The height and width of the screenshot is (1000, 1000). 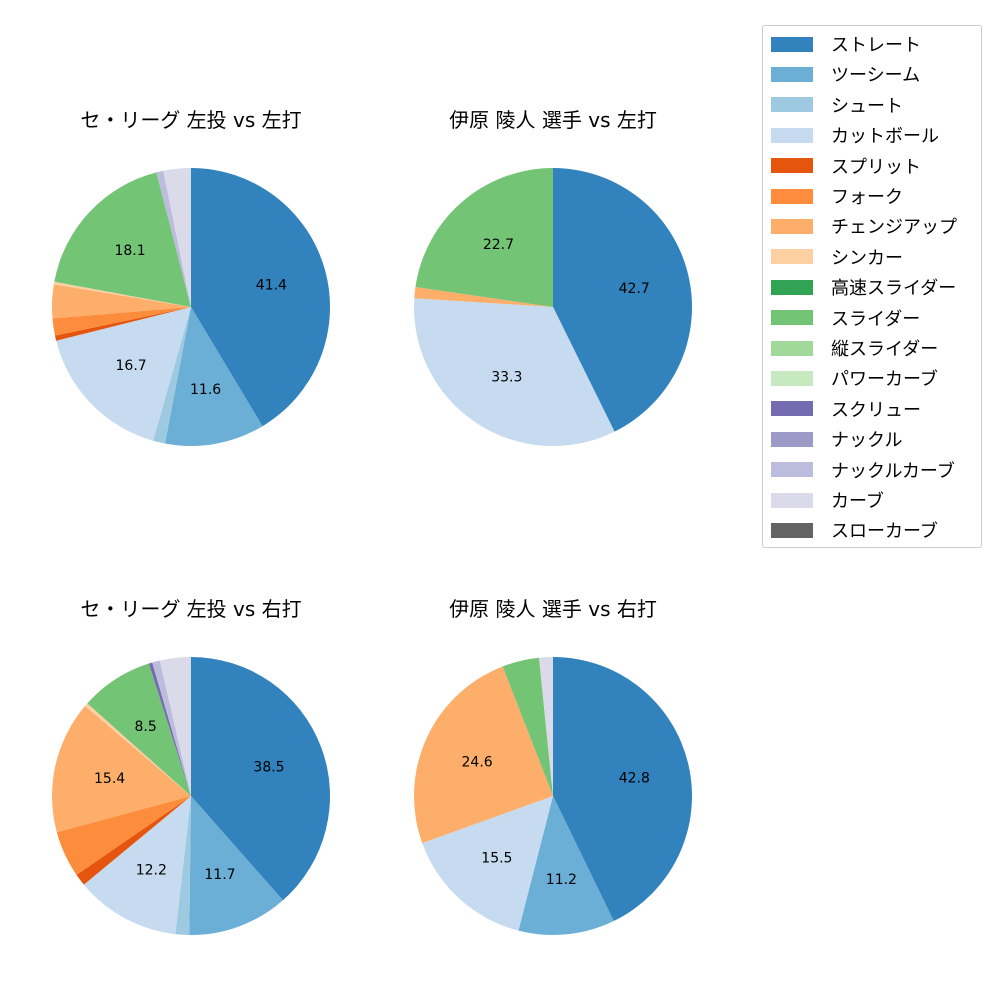 What do you see at coordinates (867, 441) in the screenshot?
I see `legend-label: ナックル` at bounding box center [867, 441].